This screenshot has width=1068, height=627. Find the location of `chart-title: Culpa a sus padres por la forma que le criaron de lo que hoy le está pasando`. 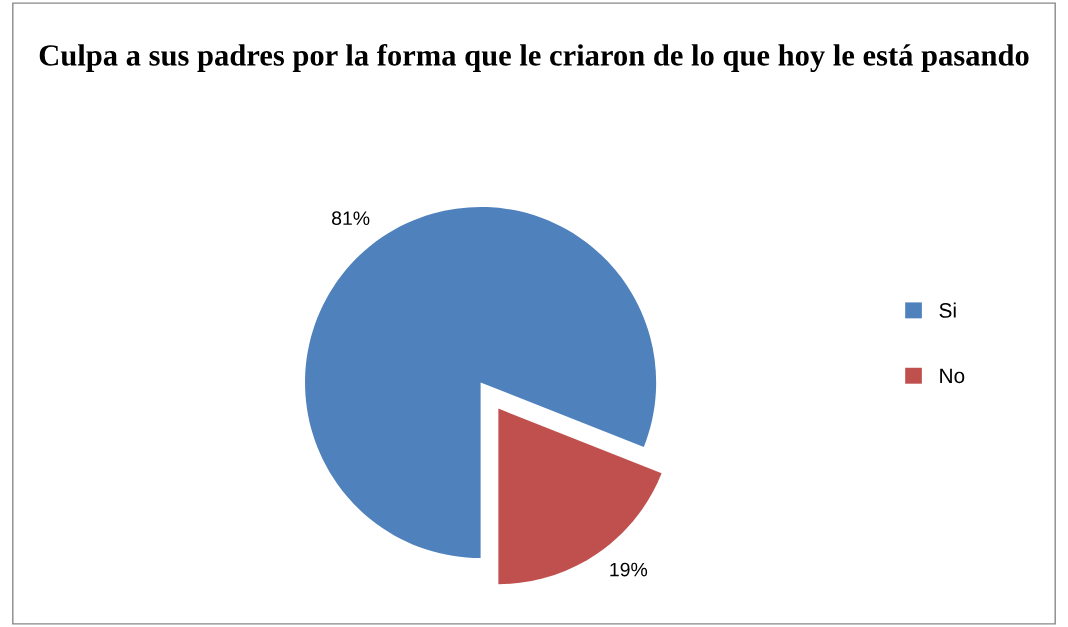

chart-title: Culpa a sus padres por la forma que le criaron de lo que hoy le está pasando is located at coordinates (534, 57).